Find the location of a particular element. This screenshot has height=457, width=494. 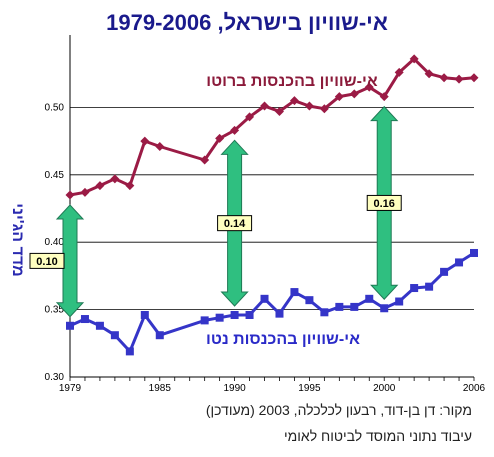

y-tick-labels: 0.30 0.35 0.40 0.45 0.50 is located at coordinates (55, 242).